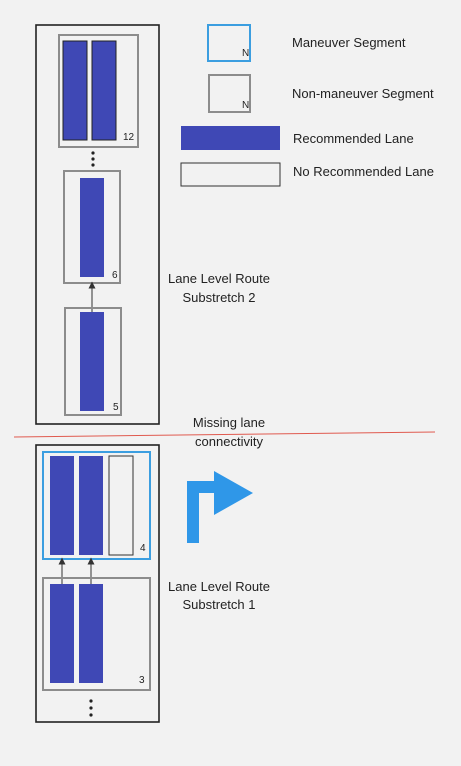 This screenshot has height=766, width=461. Describe the element at coordinates (115, 275) in the screenshot. I see `segment-number-6: 6` at that location.